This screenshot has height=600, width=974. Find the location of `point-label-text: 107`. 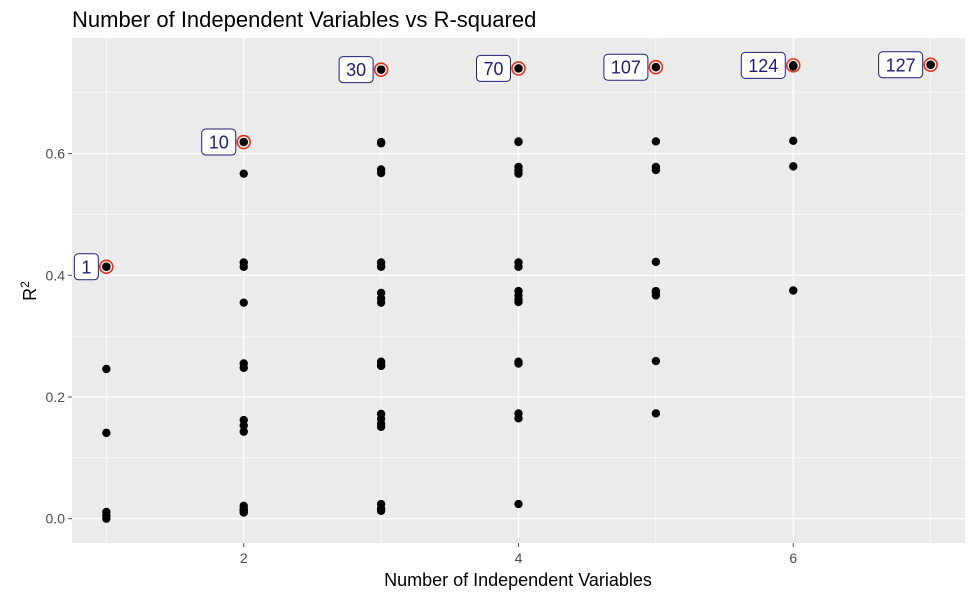

point-label-text: 107 is located at coordinates (626, 68).